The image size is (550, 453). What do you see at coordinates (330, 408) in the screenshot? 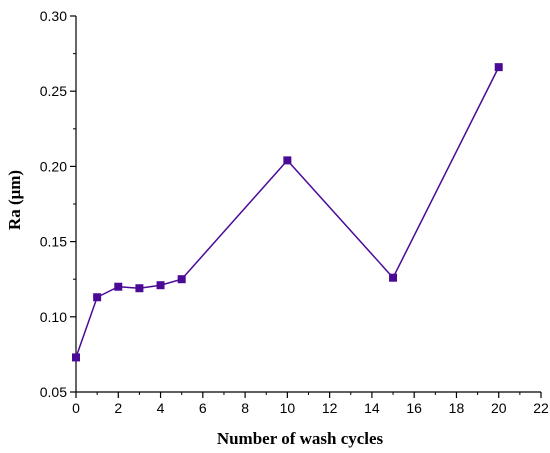
I see `x-tick-label: 12` at bounding box center [330, 408].